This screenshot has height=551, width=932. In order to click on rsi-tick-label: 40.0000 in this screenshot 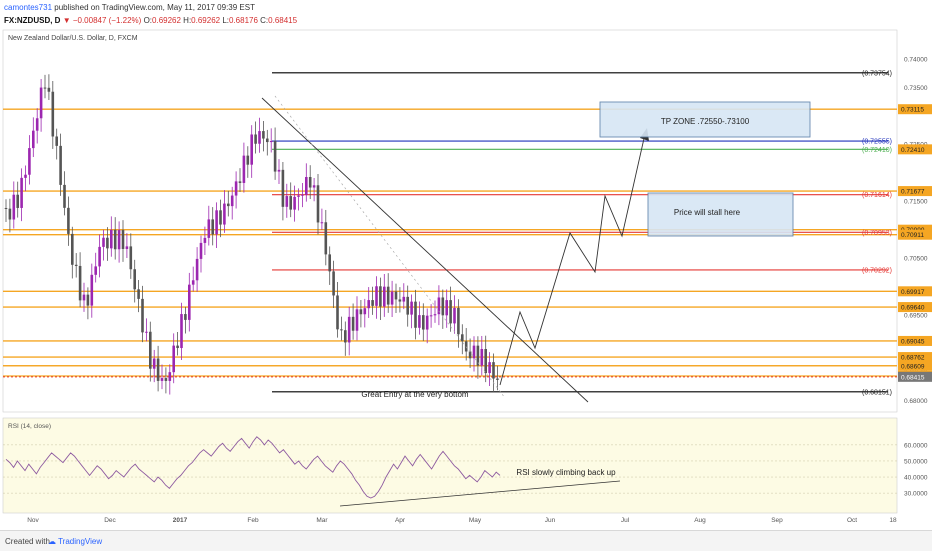, I will do `click(916, 478)`.